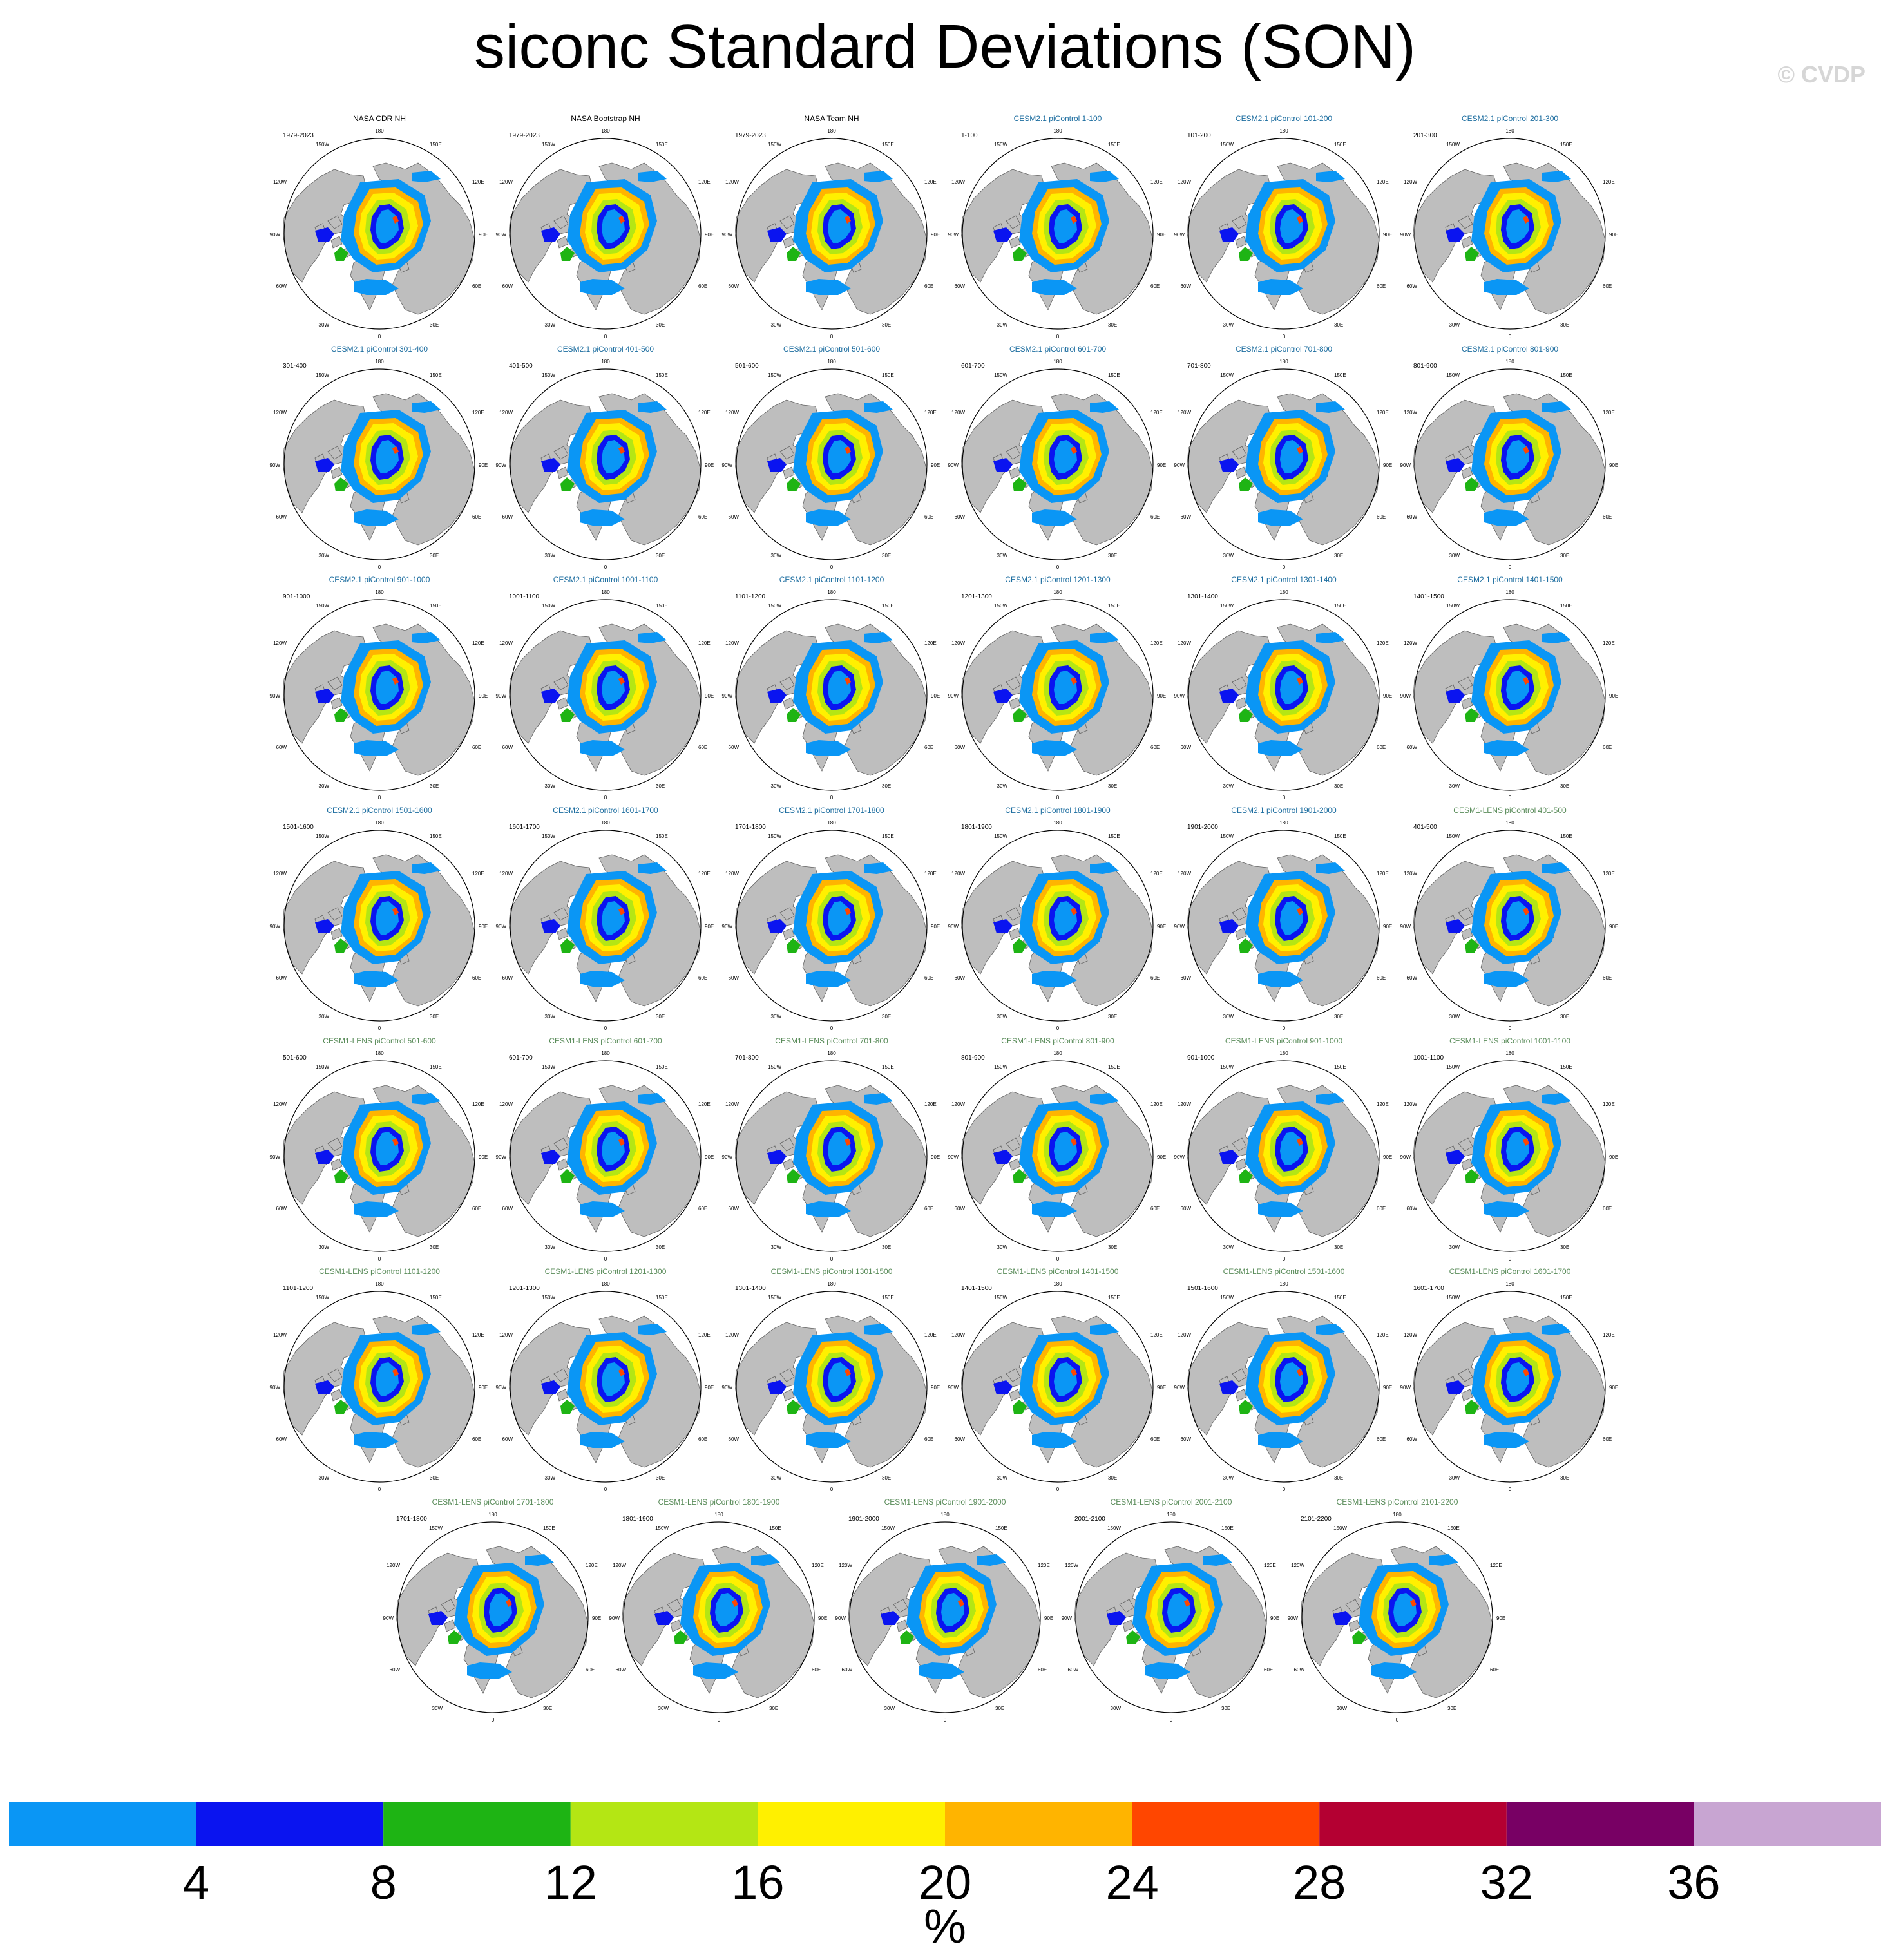 Image resolution: width=1890 pixels, height=1960 pixels. Describe the element at coordinates (1171, 1502) in the screenshot. I see `panel-title: CESM1-LENS piControl 2001-2100` at that location.